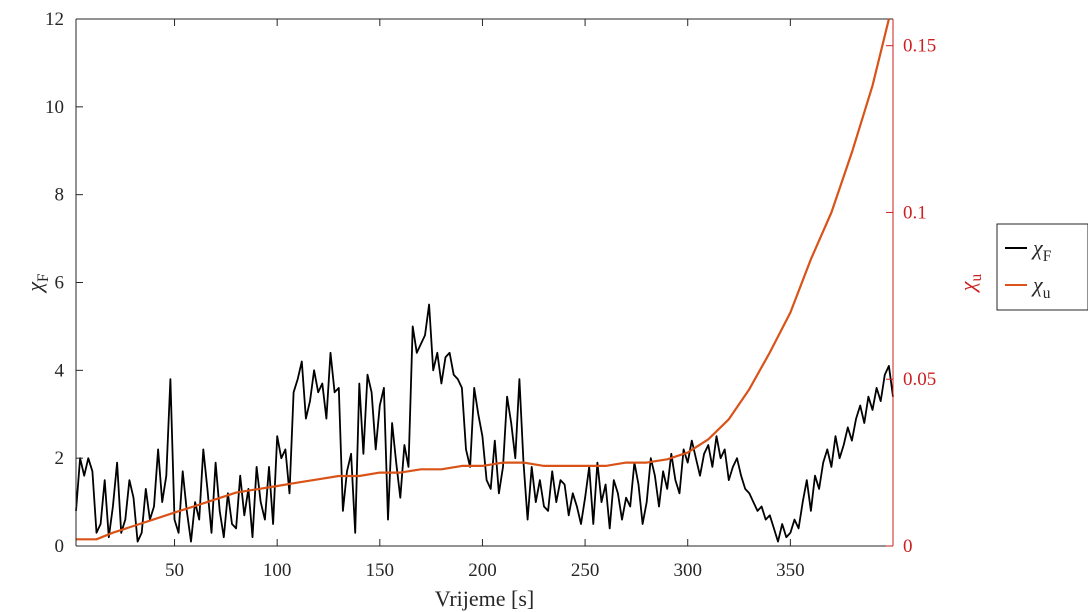 This screenshot has width=1088, height=612. I want to click on legend-box, so click(1042, 267).